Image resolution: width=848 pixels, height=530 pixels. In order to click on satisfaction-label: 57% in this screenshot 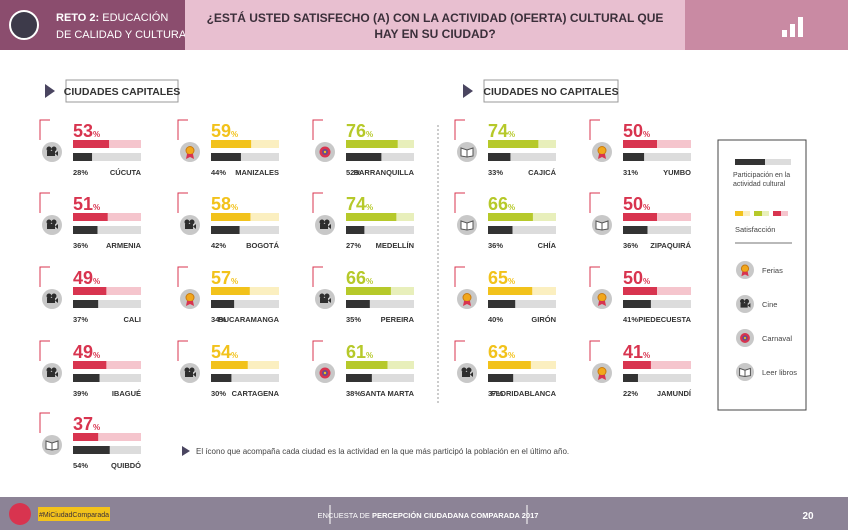, I will do `click(224, 278)`.